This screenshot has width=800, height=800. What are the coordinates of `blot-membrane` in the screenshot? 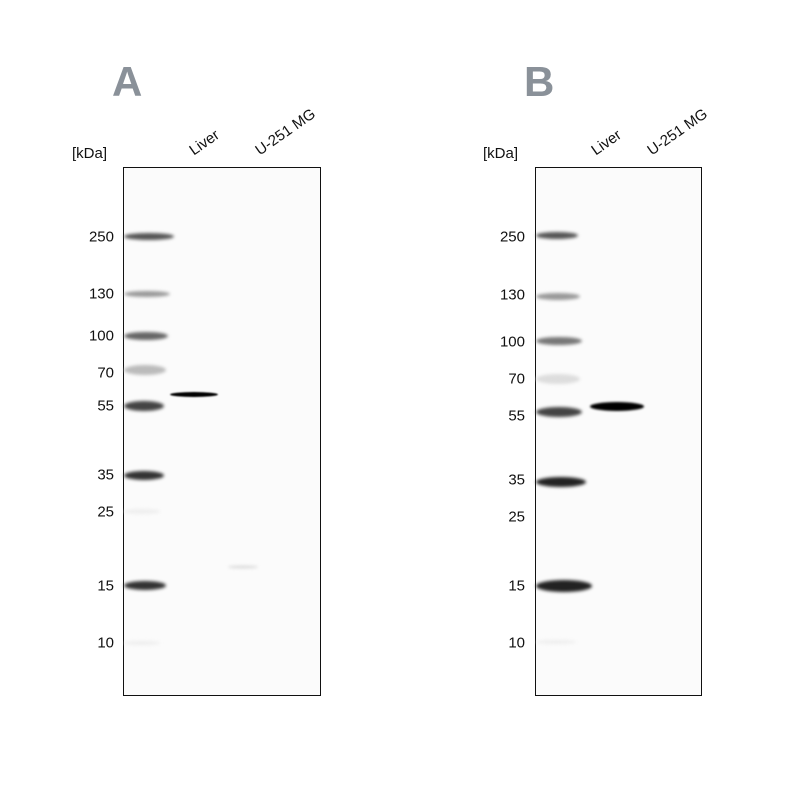 It's located at (618, 431).